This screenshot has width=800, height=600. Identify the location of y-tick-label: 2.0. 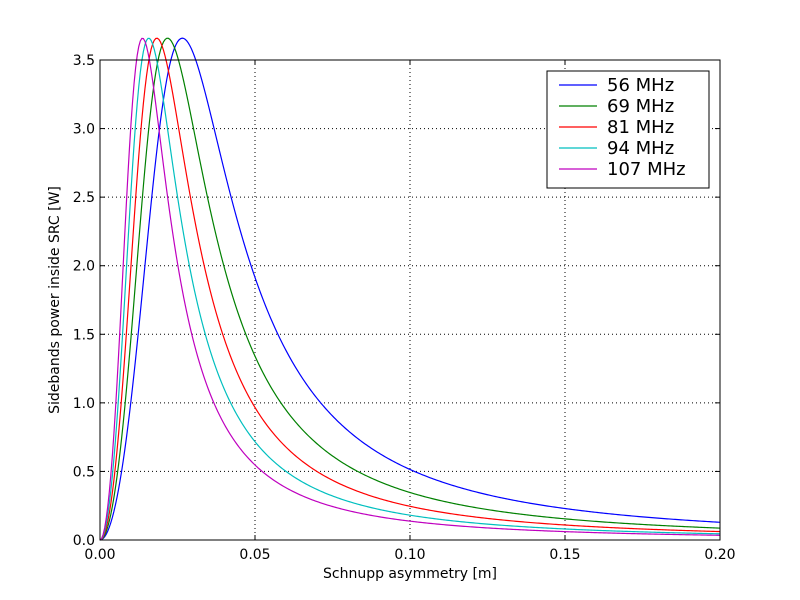
(84, 267).